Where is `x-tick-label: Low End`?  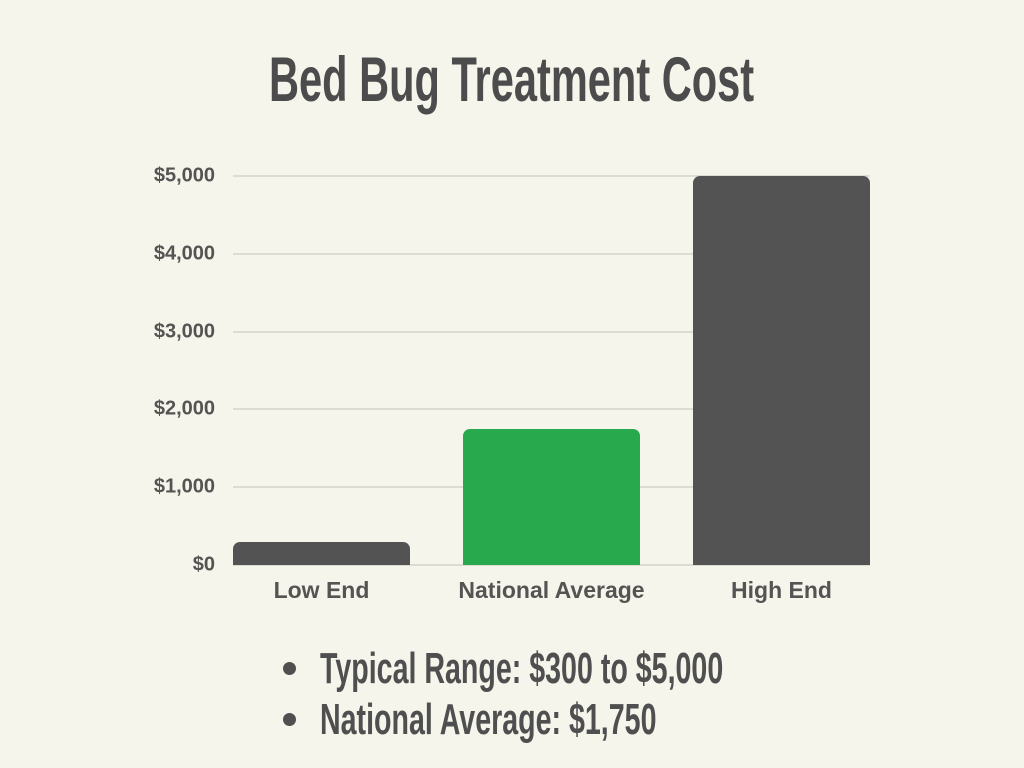
x-tick-label: Low End is located at coordinates (321, 590).